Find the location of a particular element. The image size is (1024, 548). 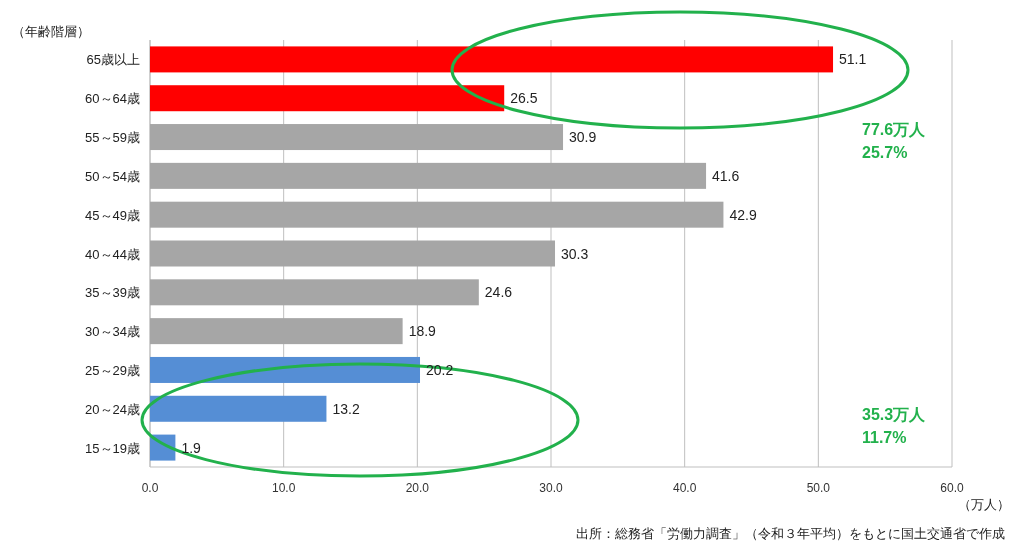

x-tick-label: 50.0 is located at coordinates (818, 488).